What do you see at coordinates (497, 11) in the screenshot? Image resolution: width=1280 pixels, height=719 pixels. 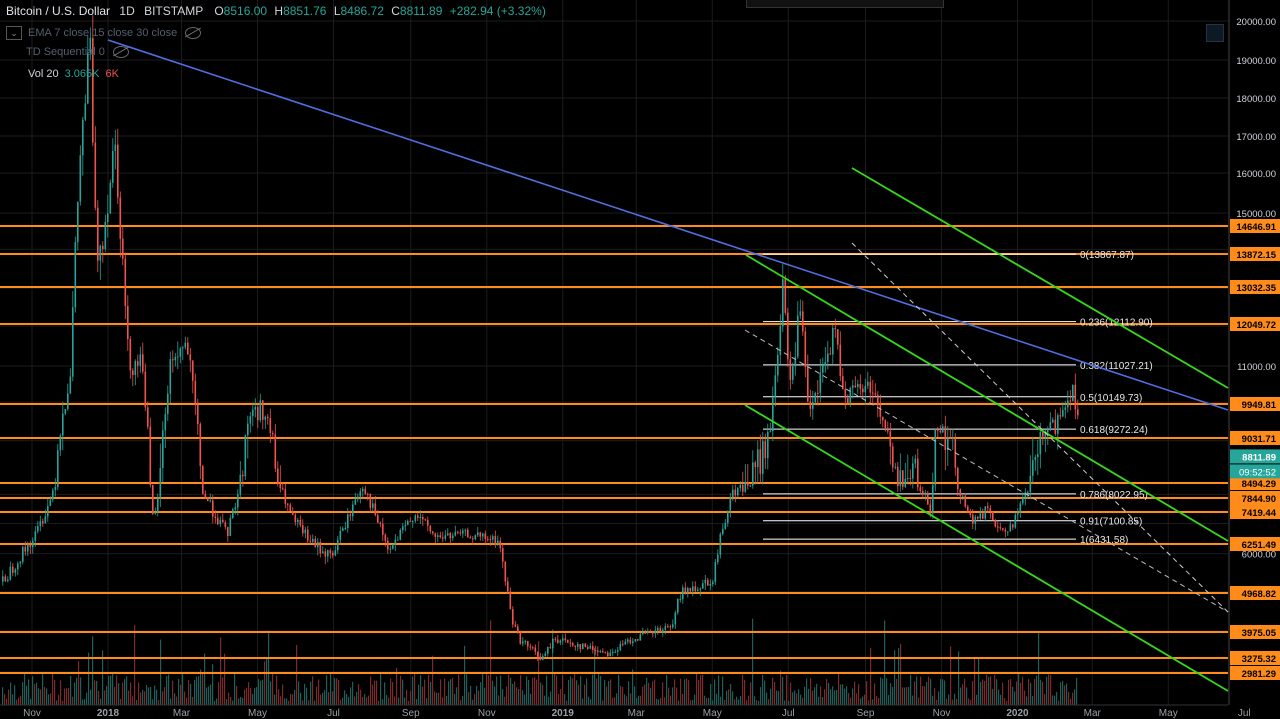 I see `change-value: +282.94 (+3.32%)` at bounding box center [497, 11].